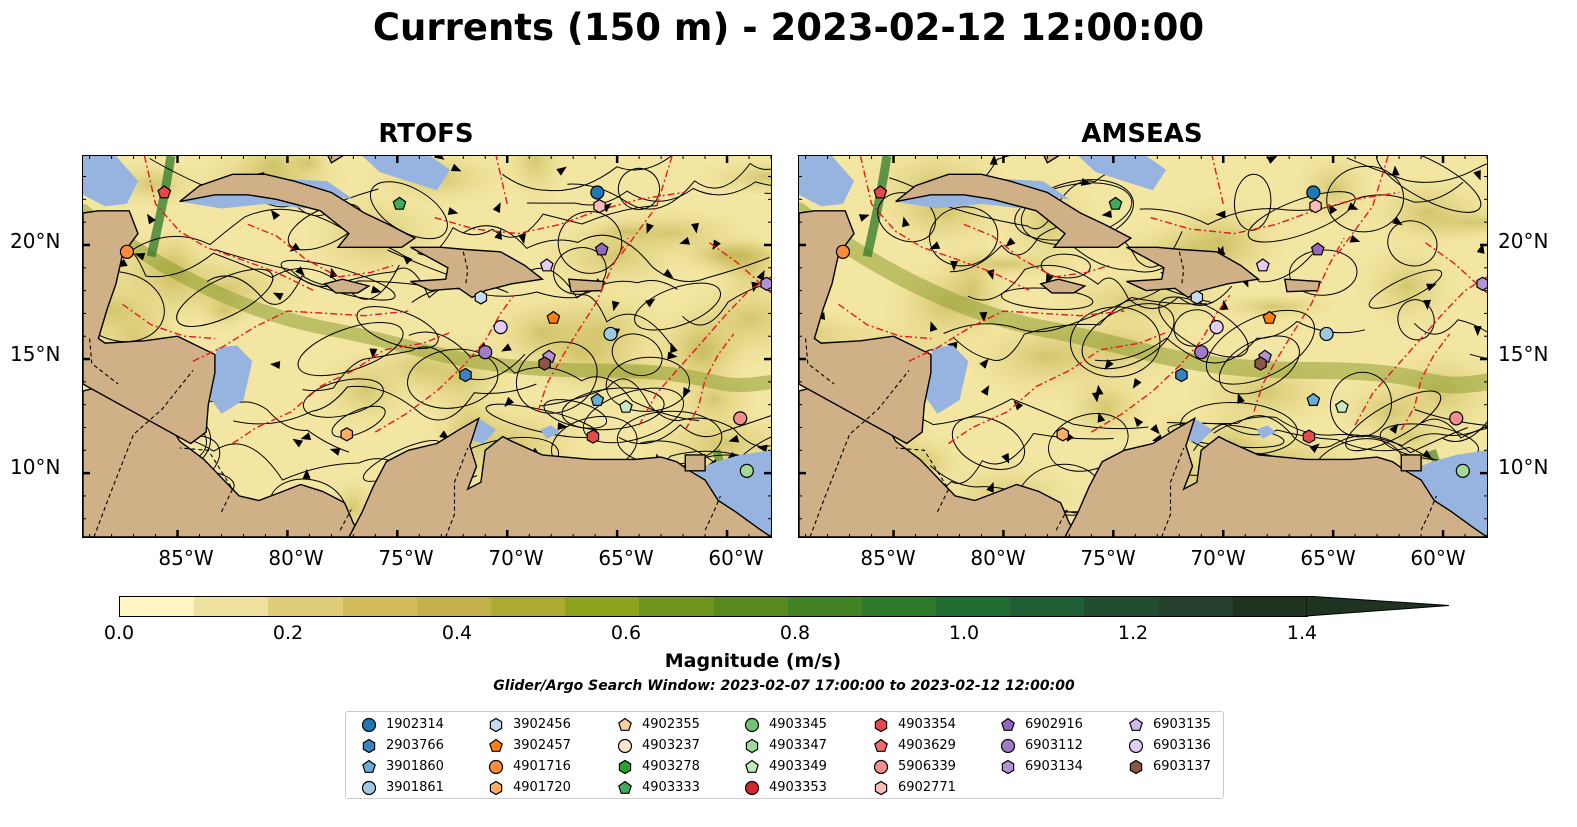  I want to click on colorbar, so click(713, 606).